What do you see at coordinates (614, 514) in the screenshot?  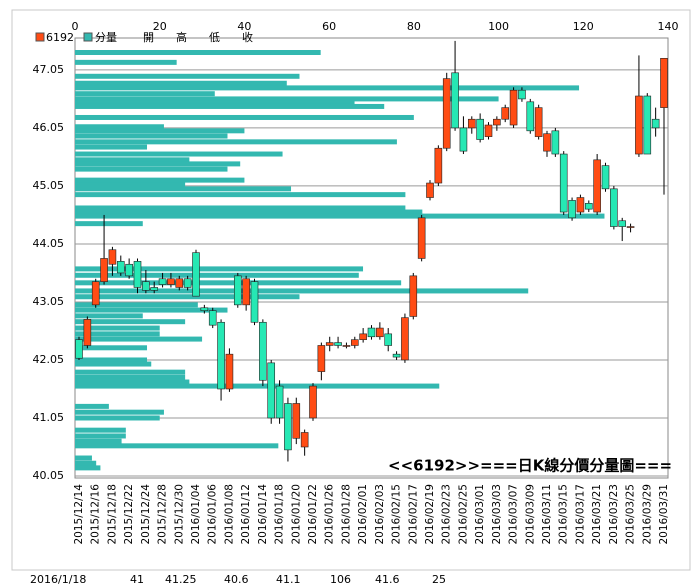 I see `x-tick-label: 2016/03/23` at bounding box center [614, 514].